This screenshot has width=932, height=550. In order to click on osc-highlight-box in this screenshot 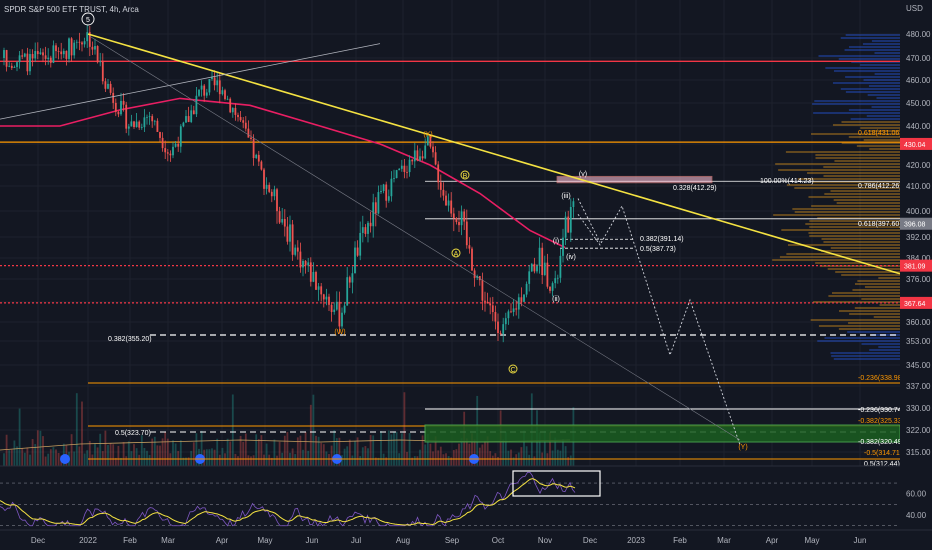, I will do `click(556, 483)`.